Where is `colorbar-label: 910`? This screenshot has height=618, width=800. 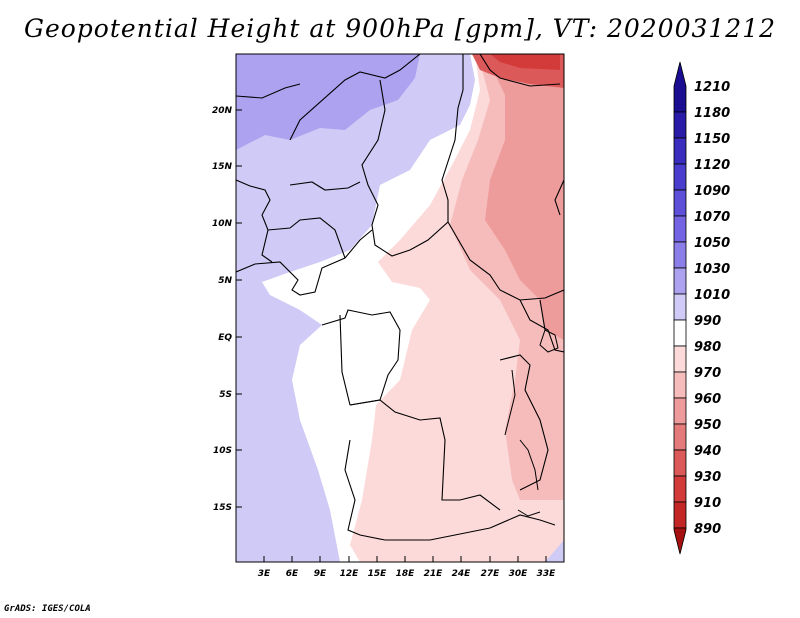
colorbar-label: 910 is located at coordinates (707, 503).